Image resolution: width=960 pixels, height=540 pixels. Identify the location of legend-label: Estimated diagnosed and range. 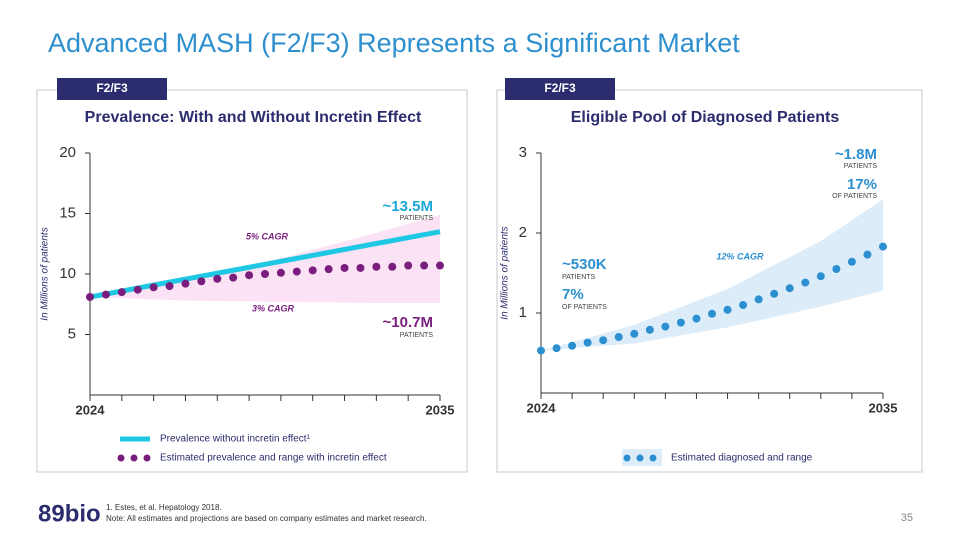
(742, 458).